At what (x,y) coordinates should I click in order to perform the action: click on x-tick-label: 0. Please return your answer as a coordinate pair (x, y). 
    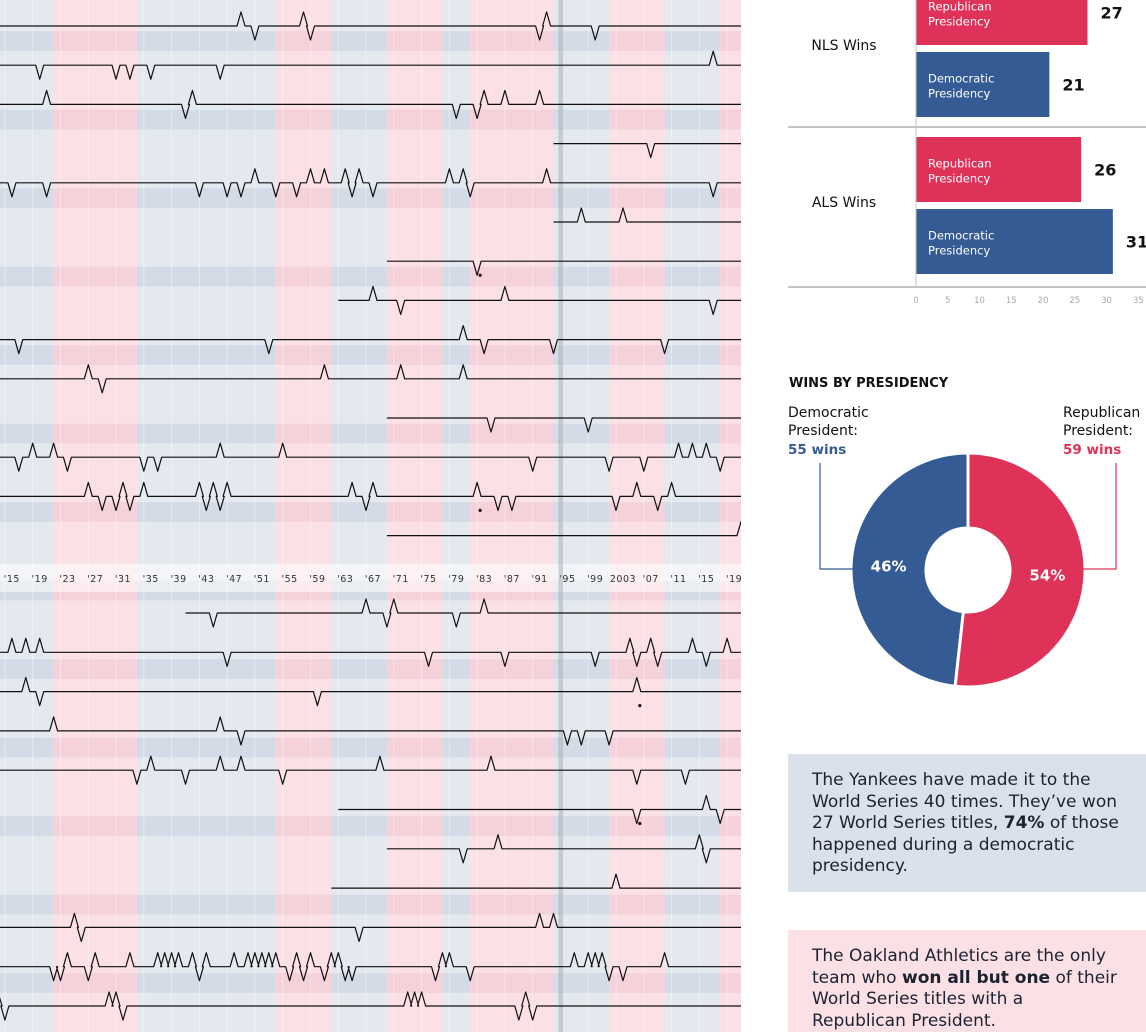
    Looking at the image, I should click on (915, 301).